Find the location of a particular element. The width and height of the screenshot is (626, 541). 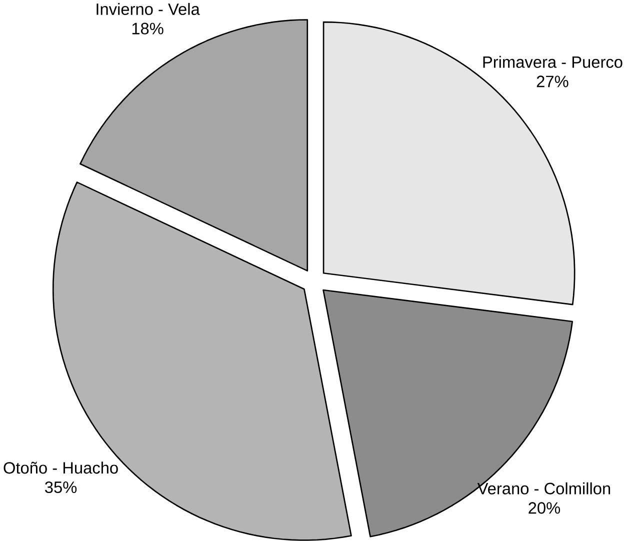

data-label: 20% is located at coordinates (544, 508).